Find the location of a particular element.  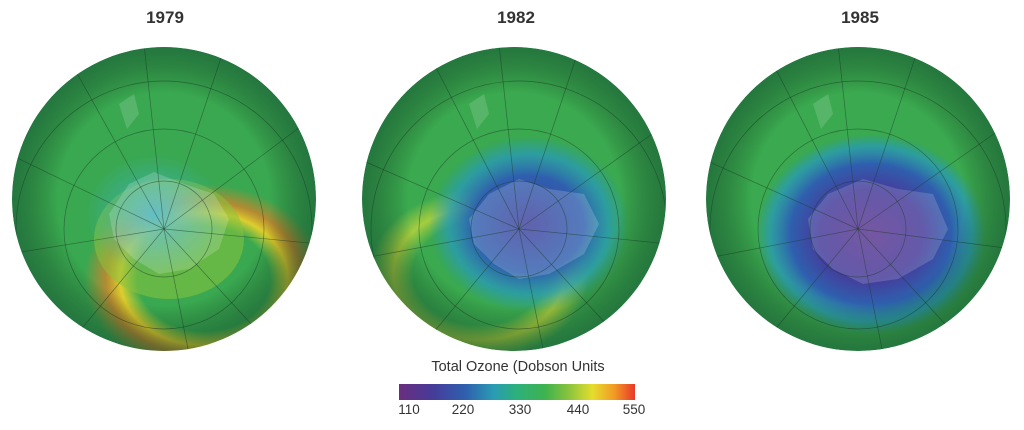

color-scale-bar is located at coordinates (517, 392).